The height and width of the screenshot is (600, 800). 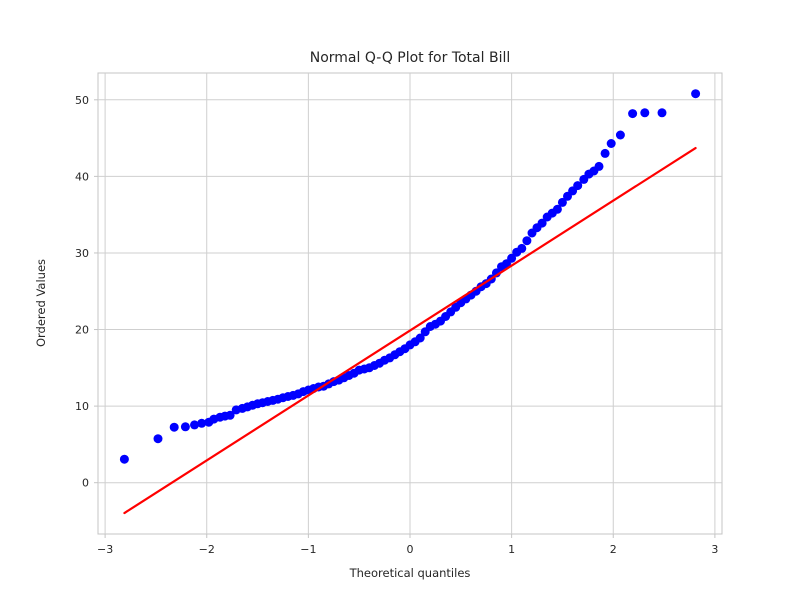 I want to click on x-tick-label: 3, so click(x=714, y=549).